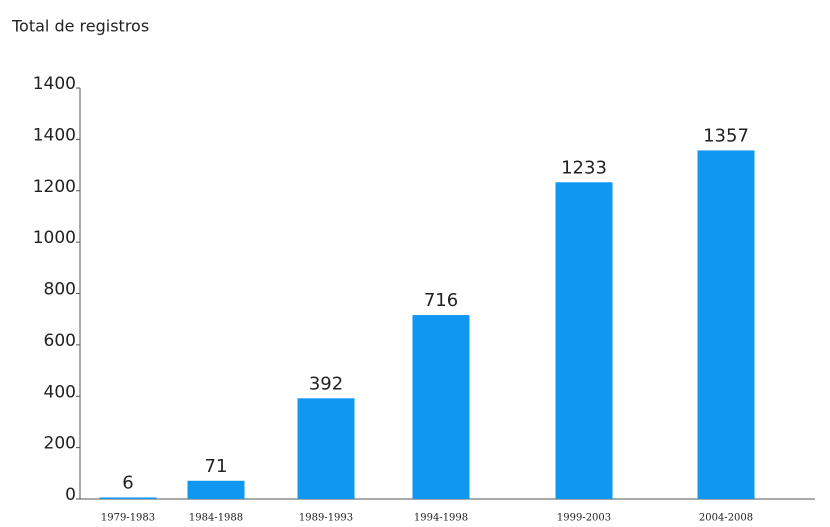  Describe the element at coordinates (584, 167) in the screenshot. I see `value-label: 1233` at that location.